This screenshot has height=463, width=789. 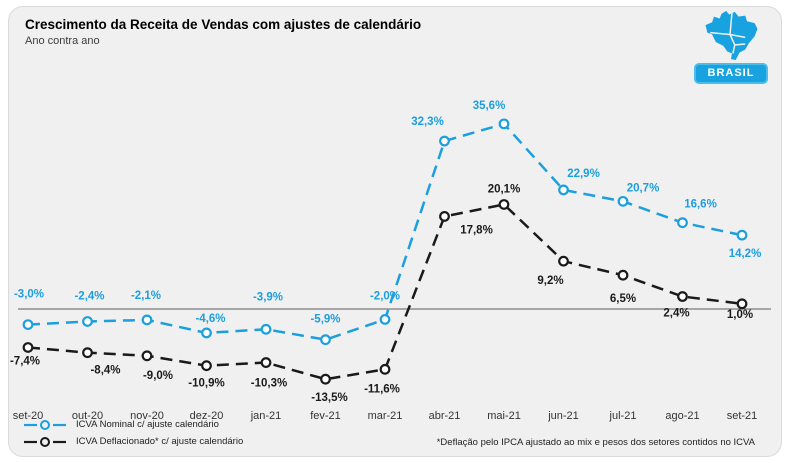 I want to click on x-tick-label: mar-21, so click(x=385, y=416).